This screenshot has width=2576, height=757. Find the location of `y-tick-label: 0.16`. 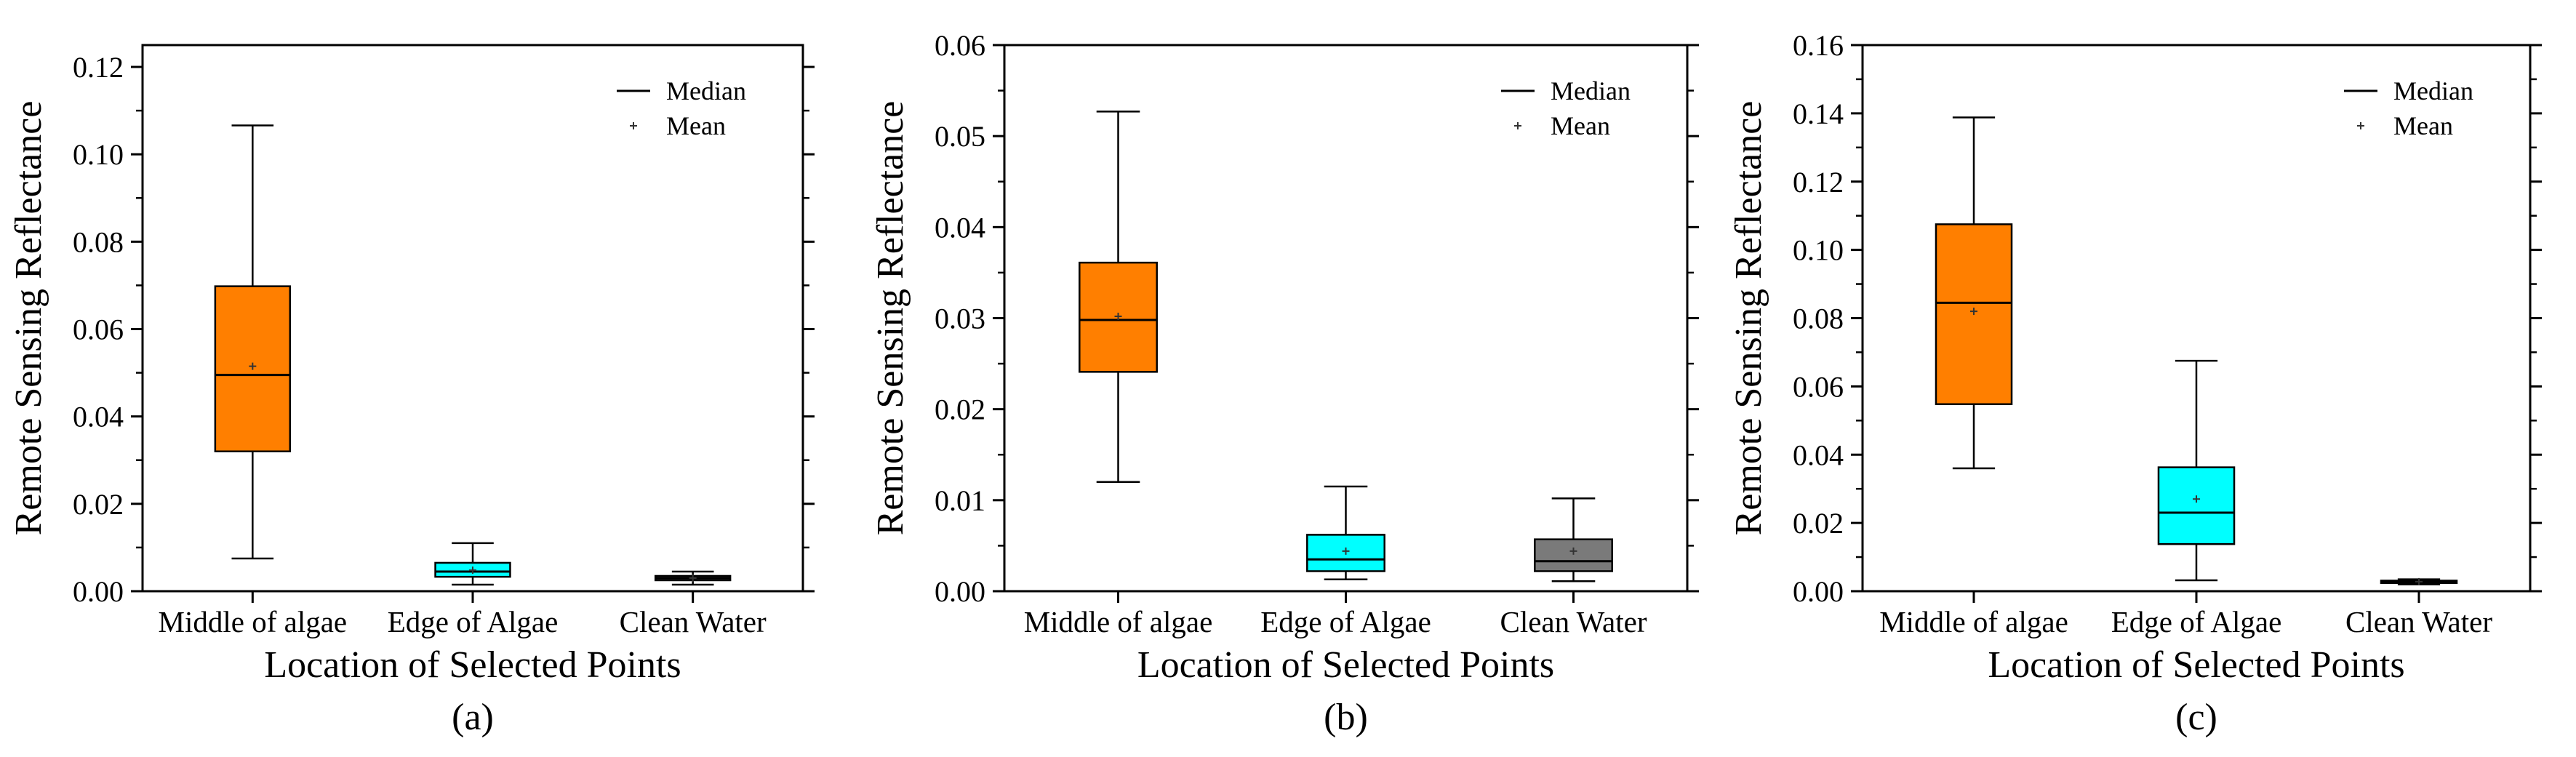

y-tick-label: 0.16 is located at coordinates (1818, 46).